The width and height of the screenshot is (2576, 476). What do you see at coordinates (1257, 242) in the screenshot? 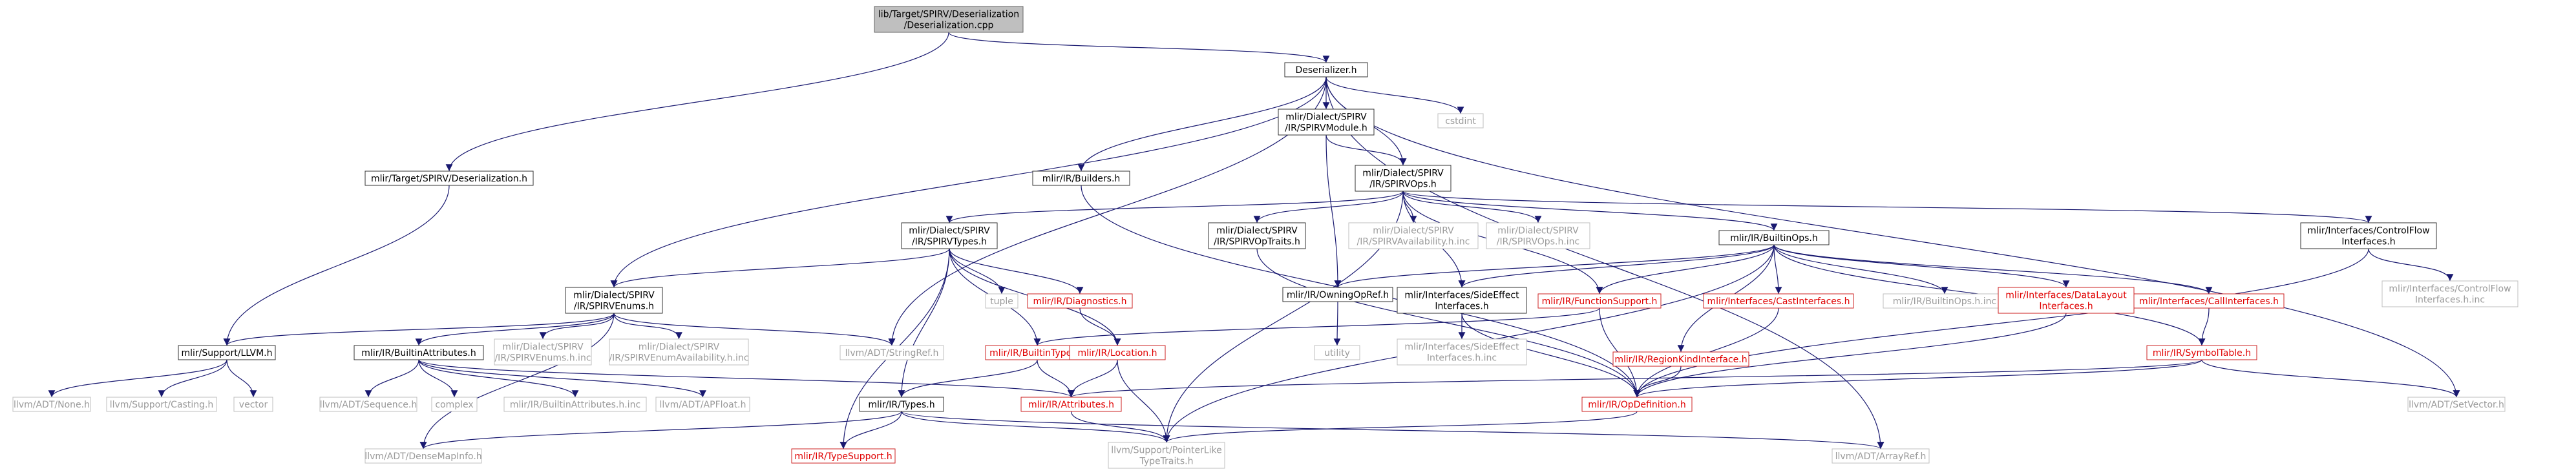
I see `node-label-line: /IR/SPIRVOpTraits.h` at bounding box center [1257, 242].